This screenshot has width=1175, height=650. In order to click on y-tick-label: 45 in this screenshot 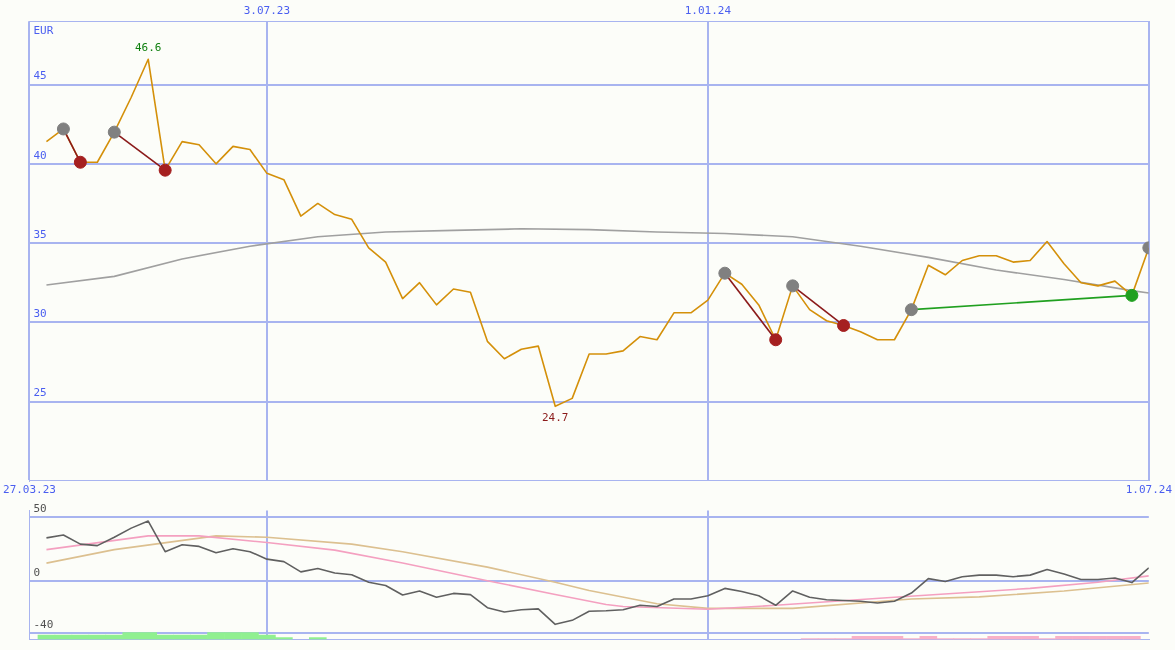, I will do `click(40, 76)`.